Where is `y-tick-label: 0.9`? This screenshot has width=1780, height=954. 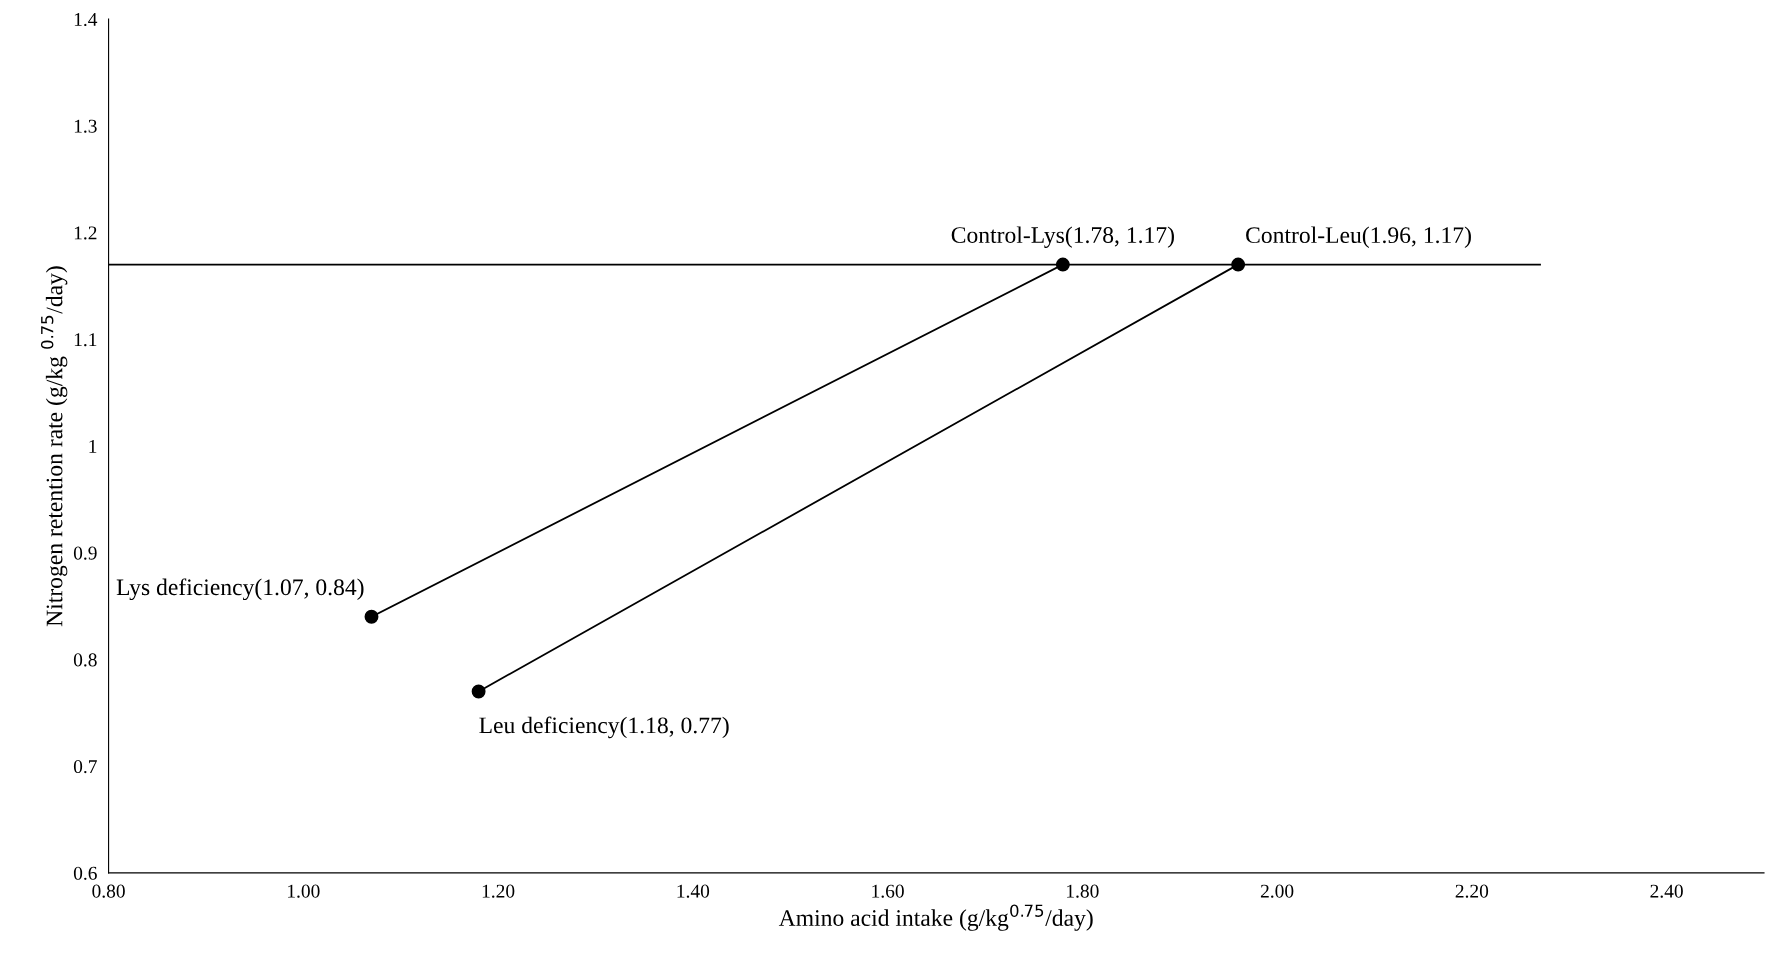
y-tick-label: 0.9 is located at coordinates (85, 553).